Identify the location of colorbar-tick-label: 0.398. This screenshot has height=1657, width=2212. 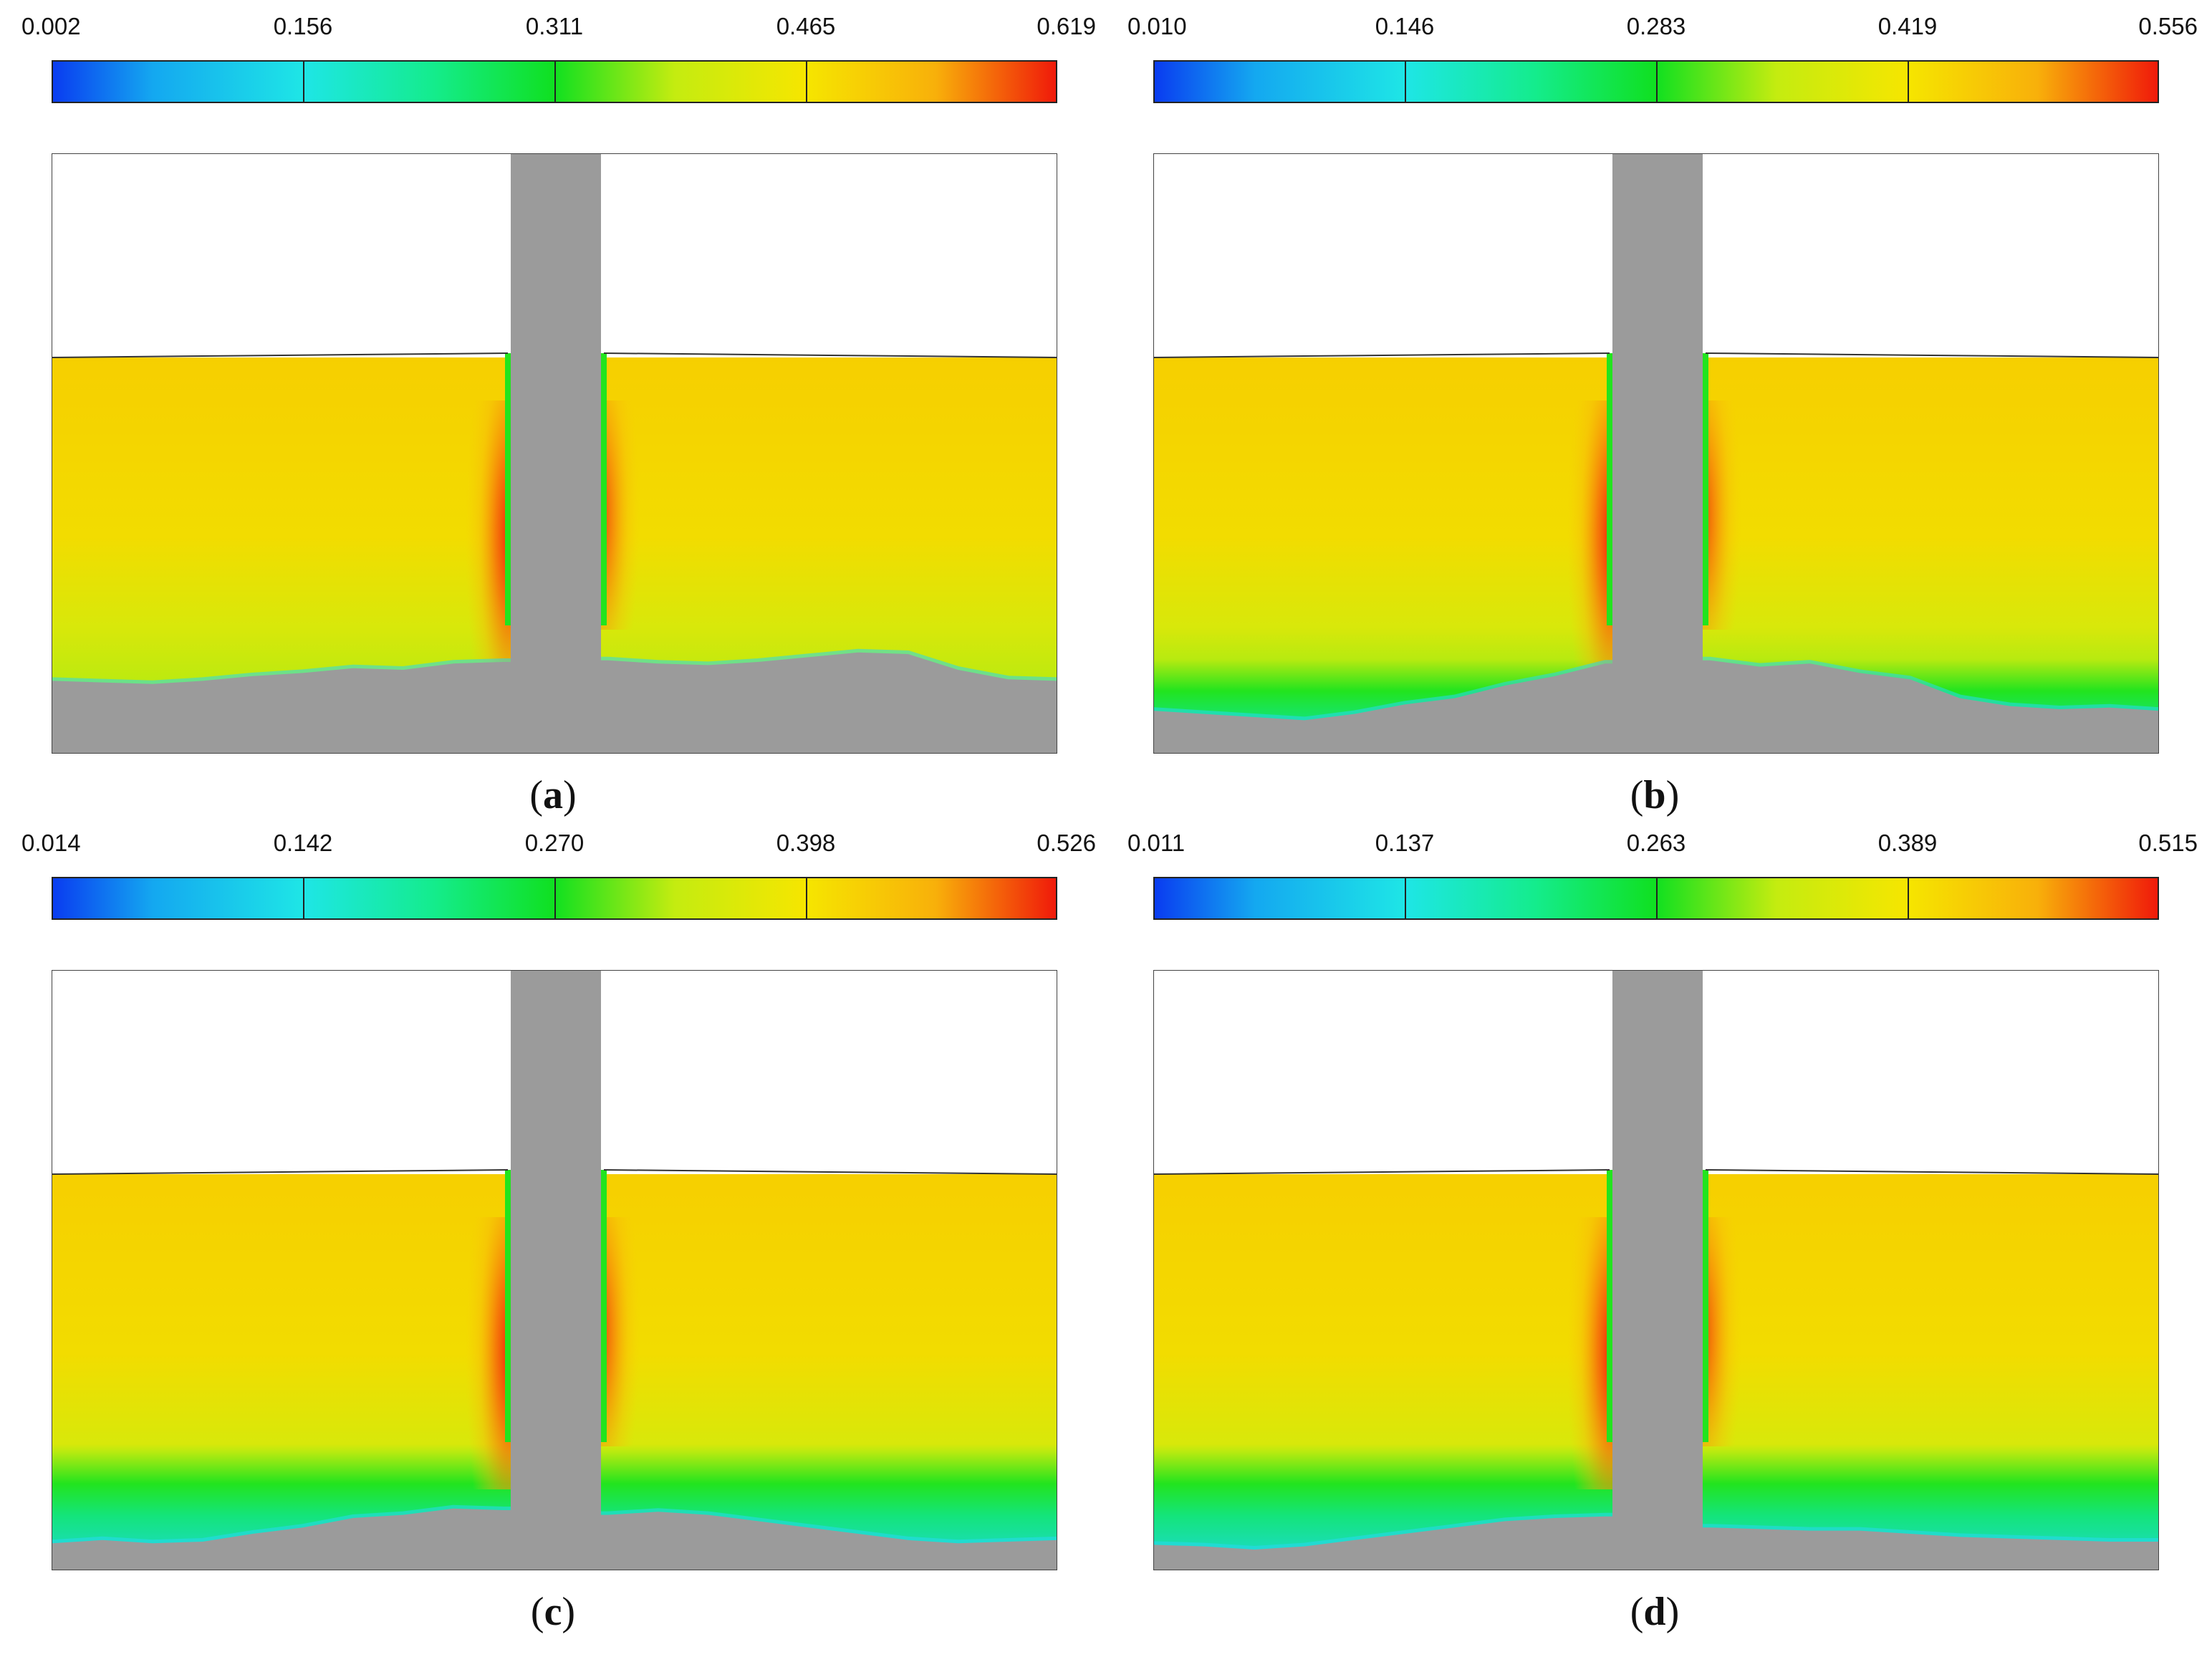
(806, 843).